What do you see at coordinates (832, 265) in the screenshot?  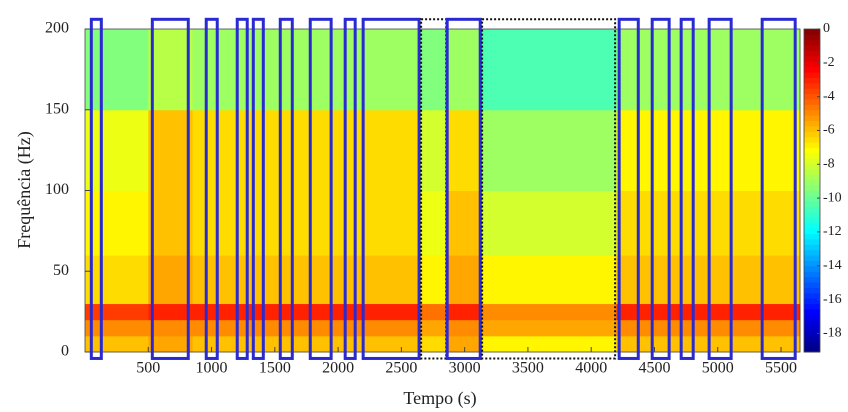 I see `colorbar-tick-label: -14` at bounding box center [832, 265].